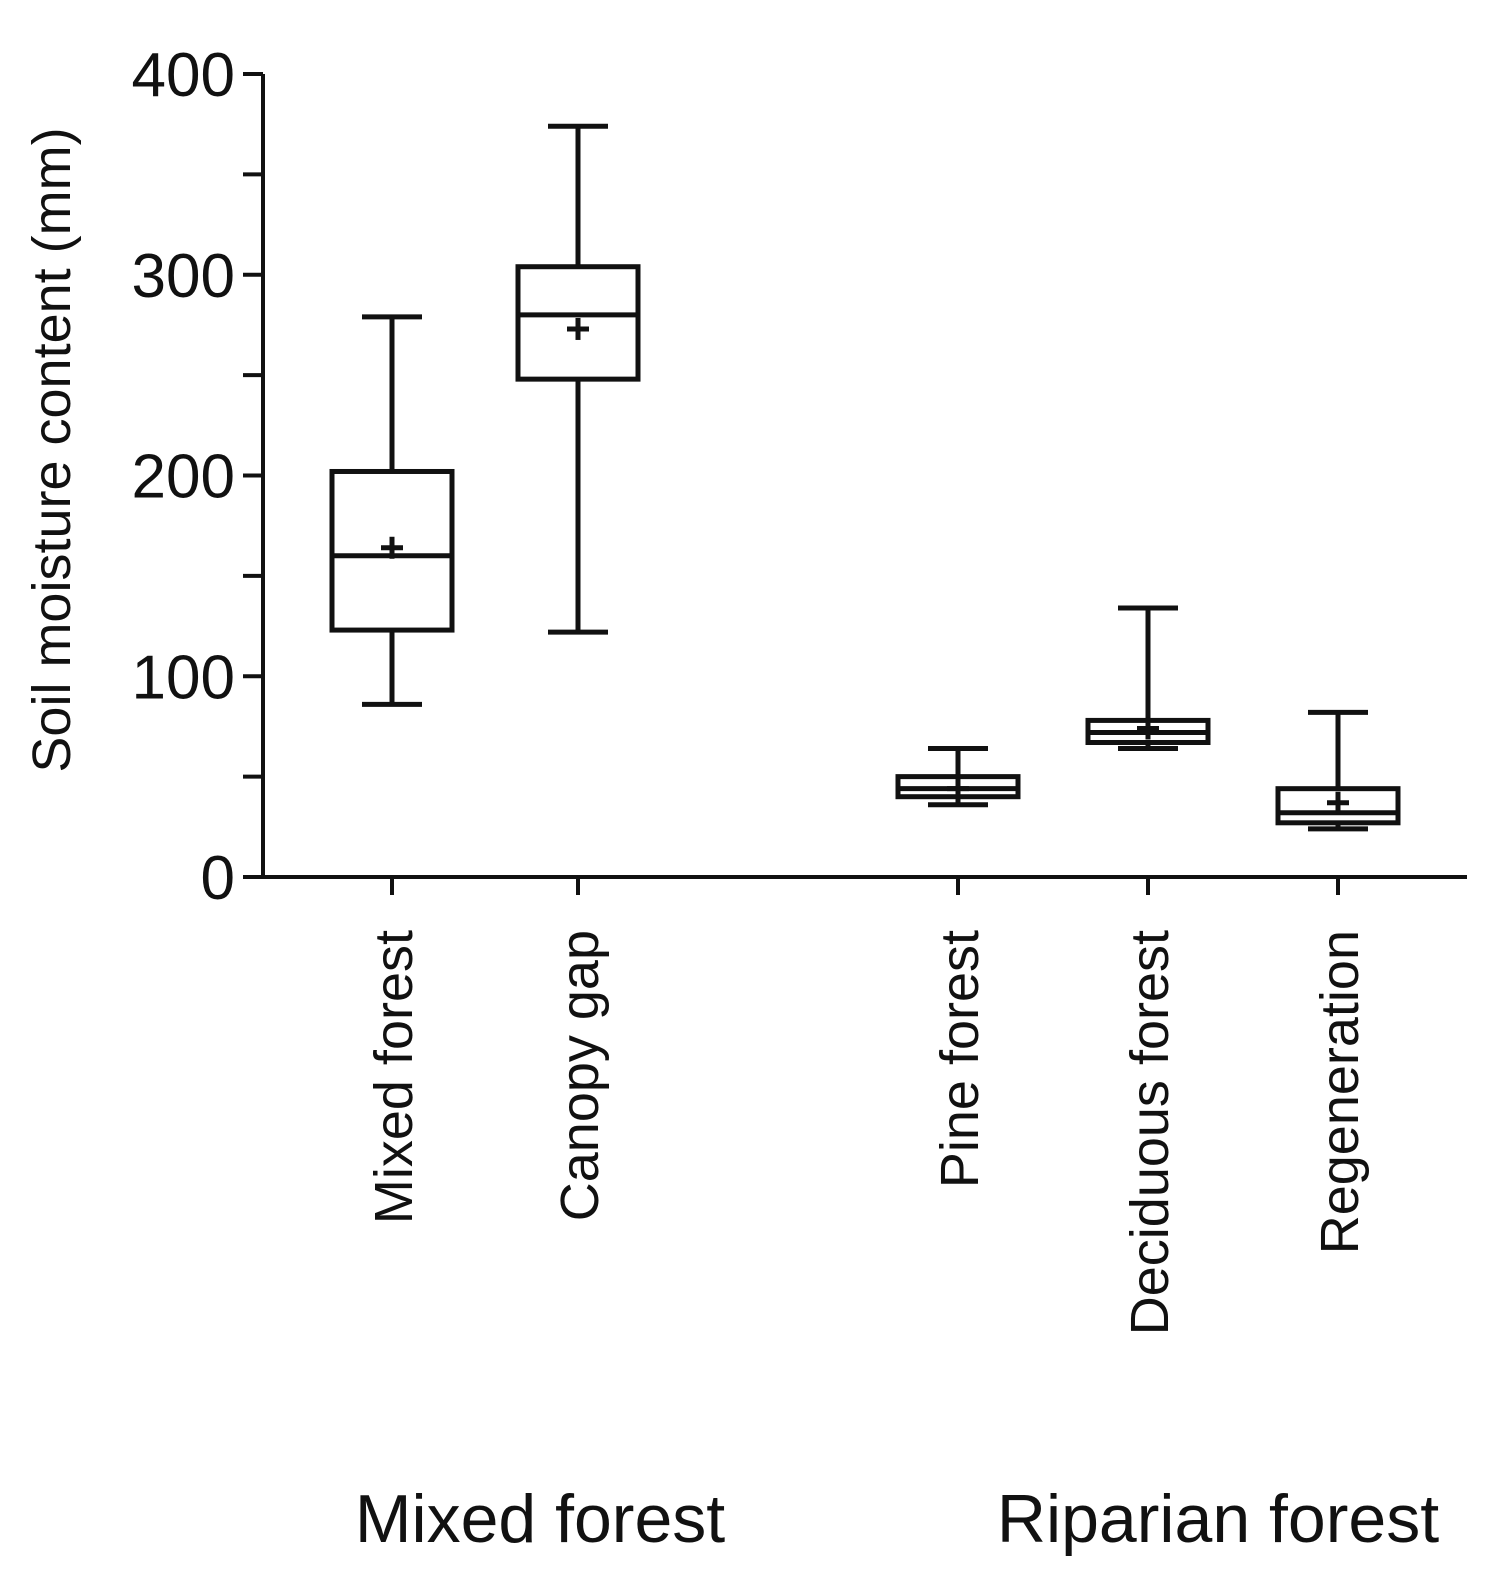 This screenshot has height=1574, width=1511. I want to click on box-mixed-forest, so click(392, 510).